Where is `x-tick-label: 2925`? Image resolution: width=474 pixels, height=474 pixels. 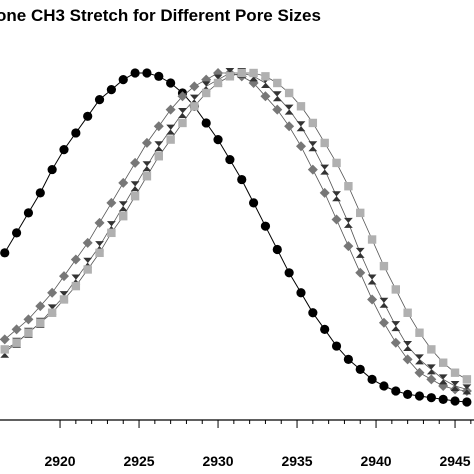
x-tick-label: 2925 is located at coordinates (138, 461).